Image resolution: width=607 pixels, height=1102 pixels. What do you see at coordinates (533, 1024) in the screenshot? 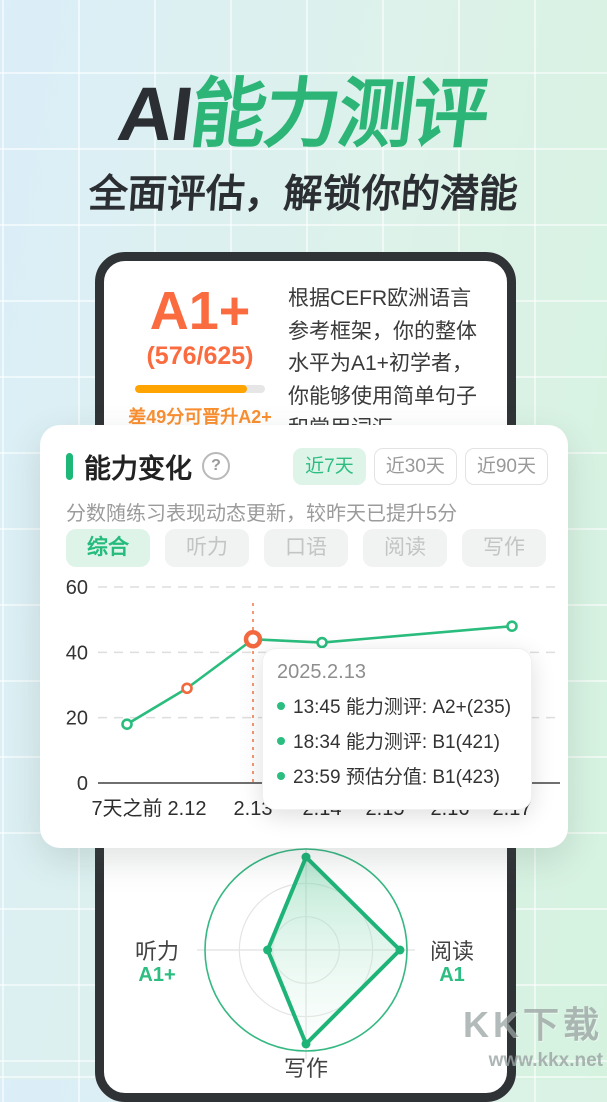
I see `watermark-logo: KK下载` at bounding box center [533, 1024].